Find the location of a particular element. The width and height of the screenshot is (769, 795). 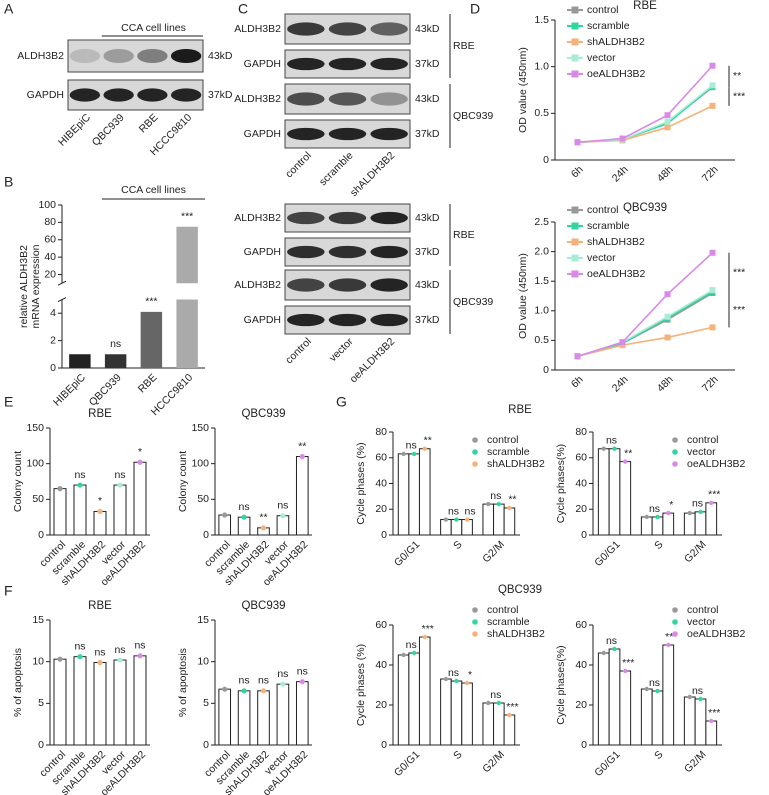

header: CCA cell lines is located at coordinates (153, 190).